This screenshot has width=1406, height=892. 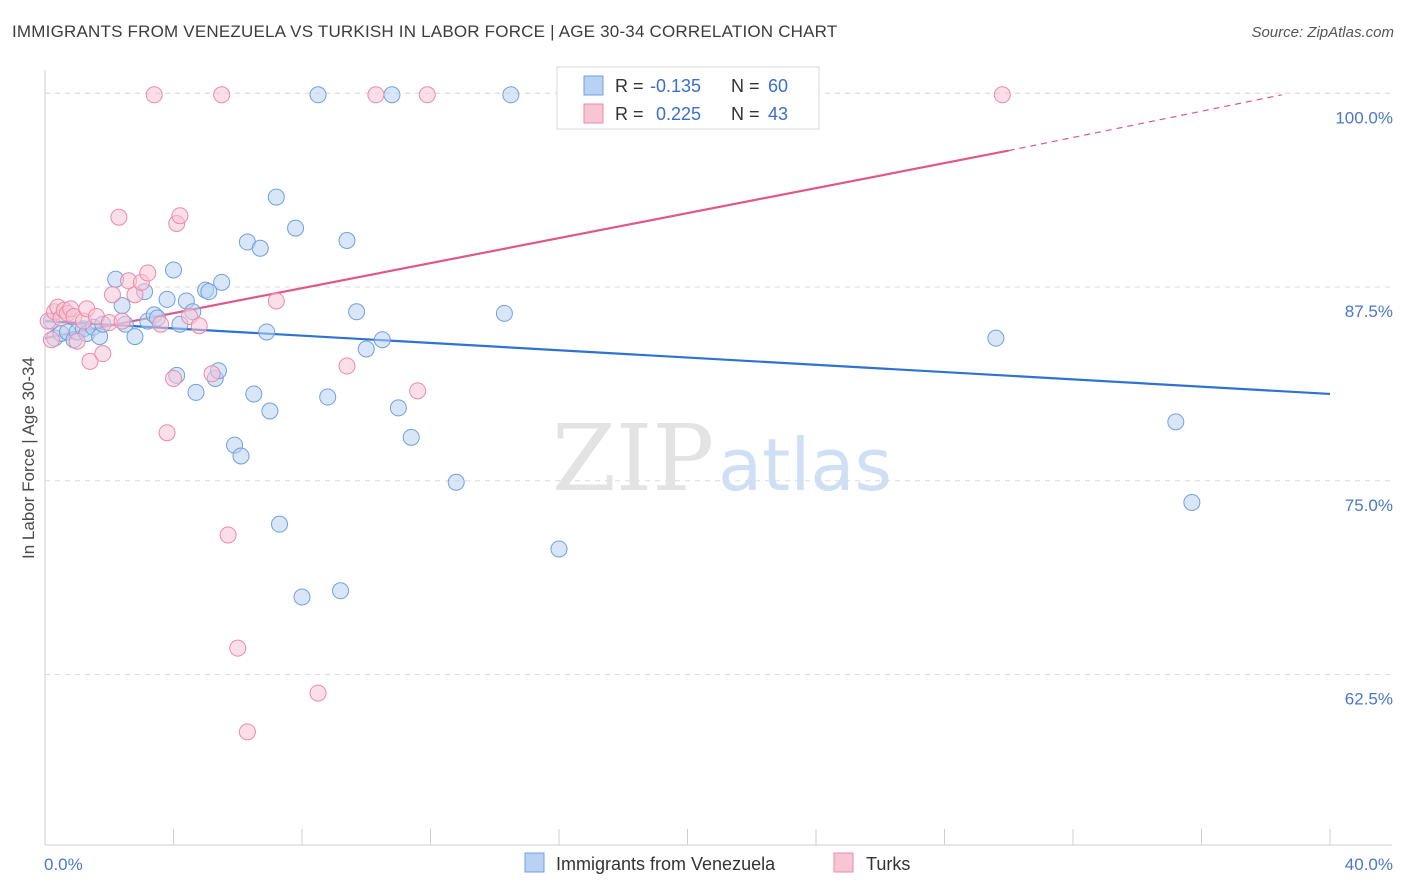 I want to click on y-tick-label-2: 87.5%, so click(x=1369, y=311).